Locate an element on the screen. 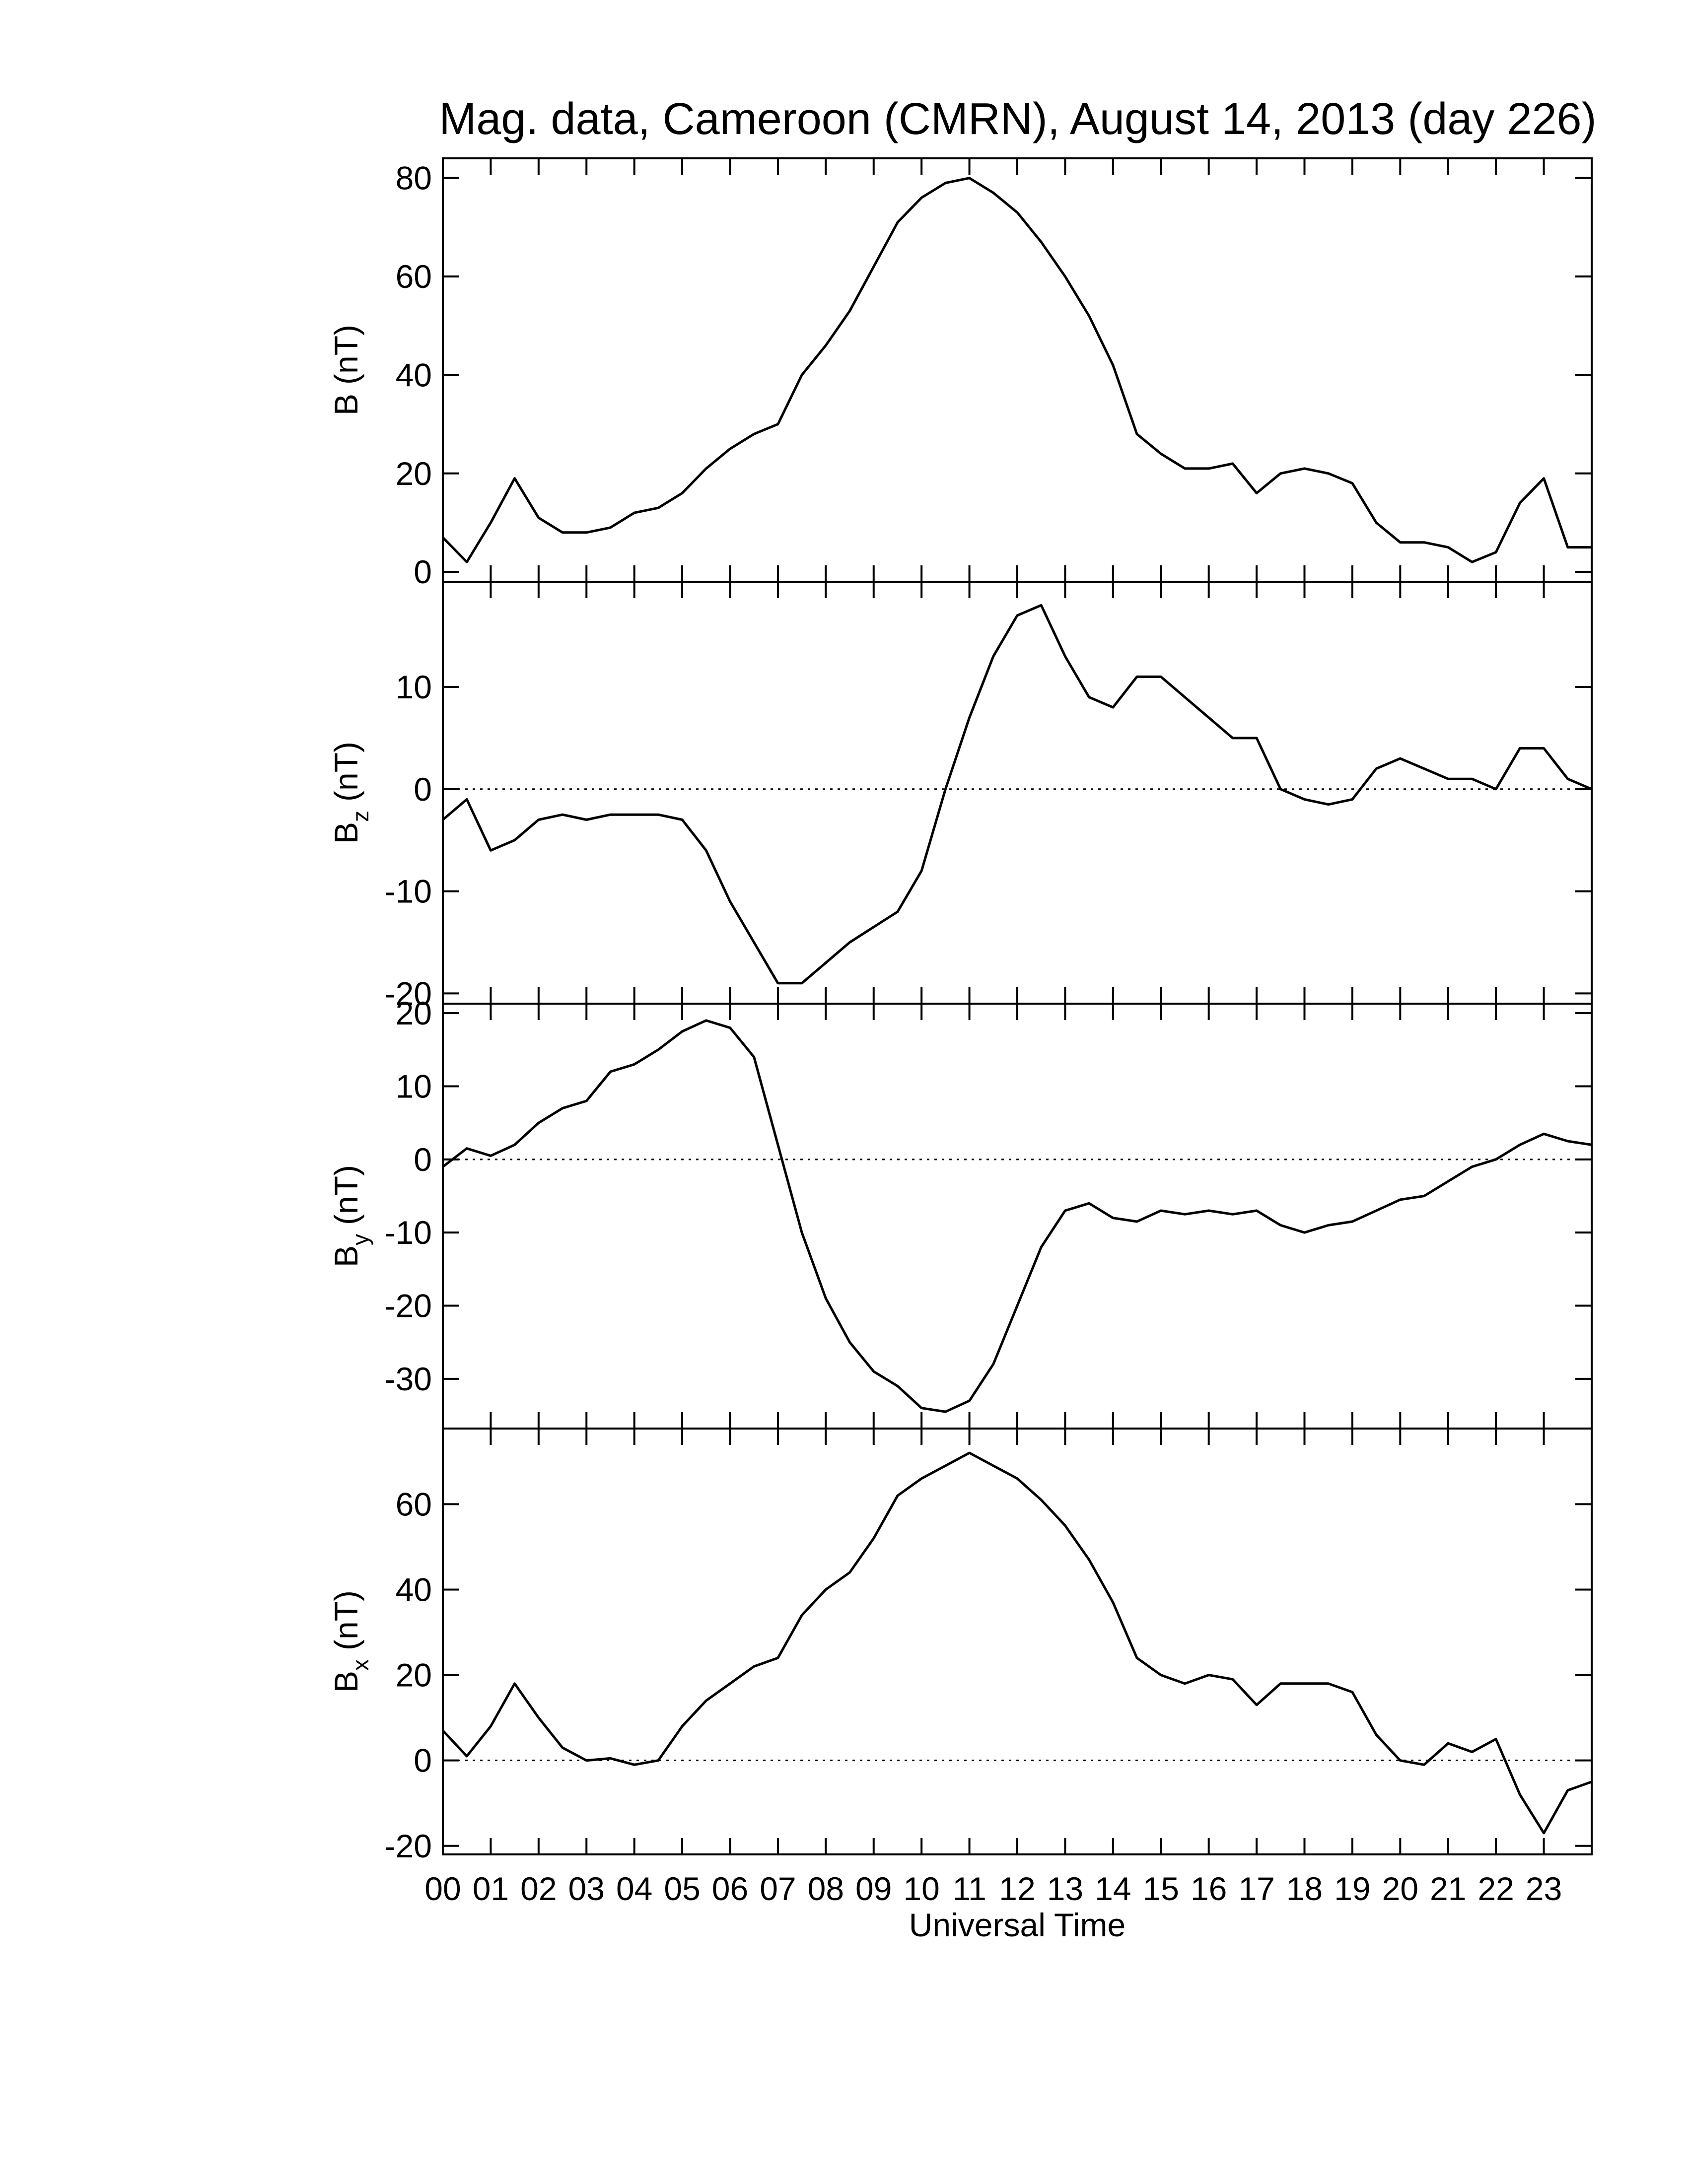  y-label-sub: y is located at coordinates (360, 1239).